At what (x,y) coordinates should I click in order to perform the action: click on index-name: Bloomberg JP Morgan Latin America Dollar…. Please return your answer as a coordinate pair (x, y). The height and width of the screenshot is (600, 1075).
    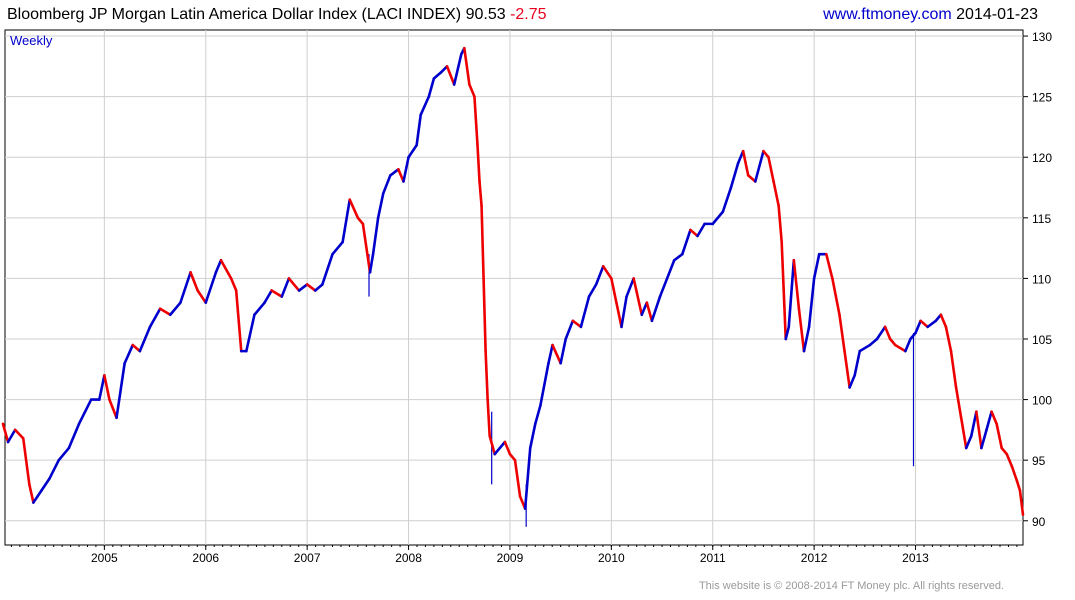
    Looking at the image, I should click on (234, 14).